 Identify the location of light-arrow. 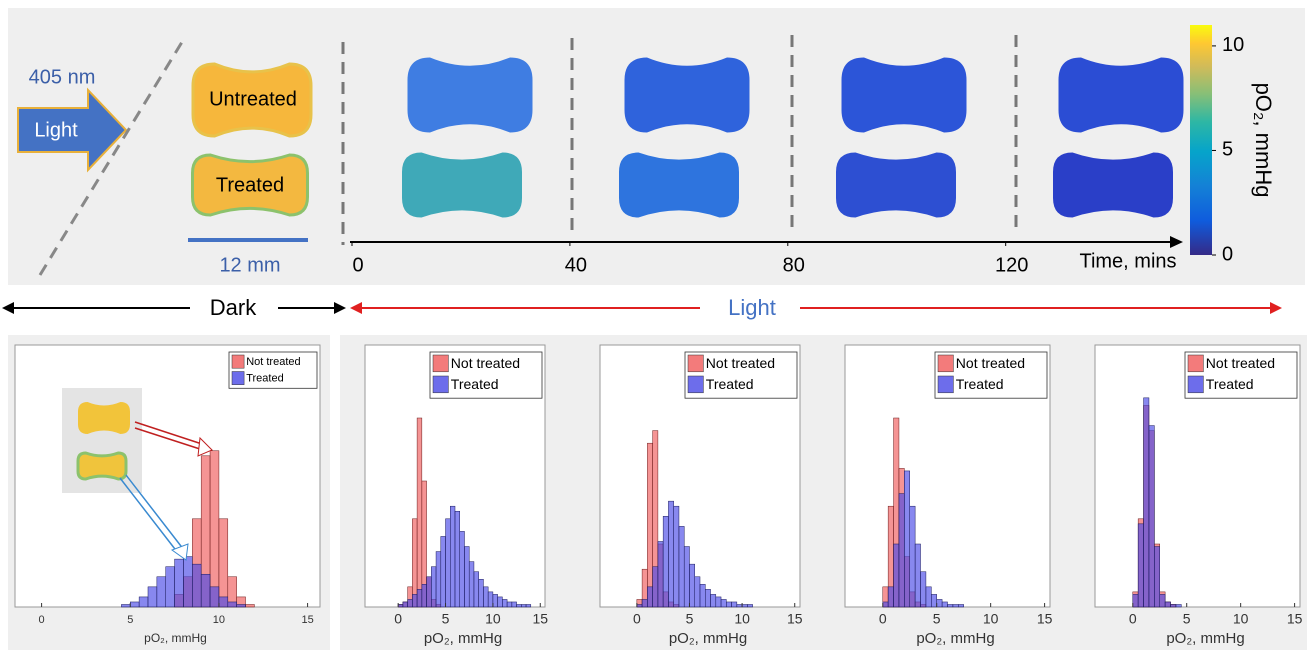
(72, 130).